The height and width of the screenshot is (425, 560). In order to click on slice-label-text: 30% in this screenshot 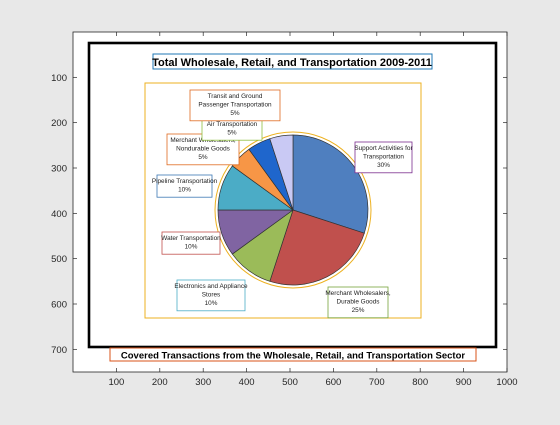, I will do `click(383, 165)`.